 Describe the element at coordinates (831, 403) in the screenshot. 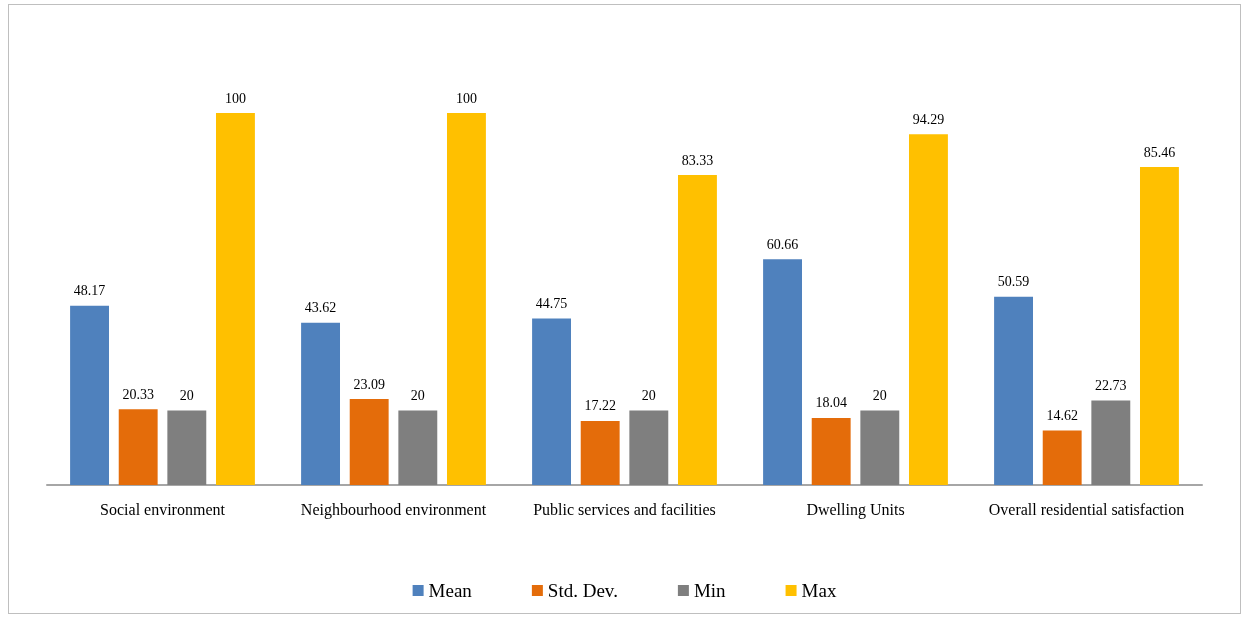

I see `data-label: 18.04` at that location.